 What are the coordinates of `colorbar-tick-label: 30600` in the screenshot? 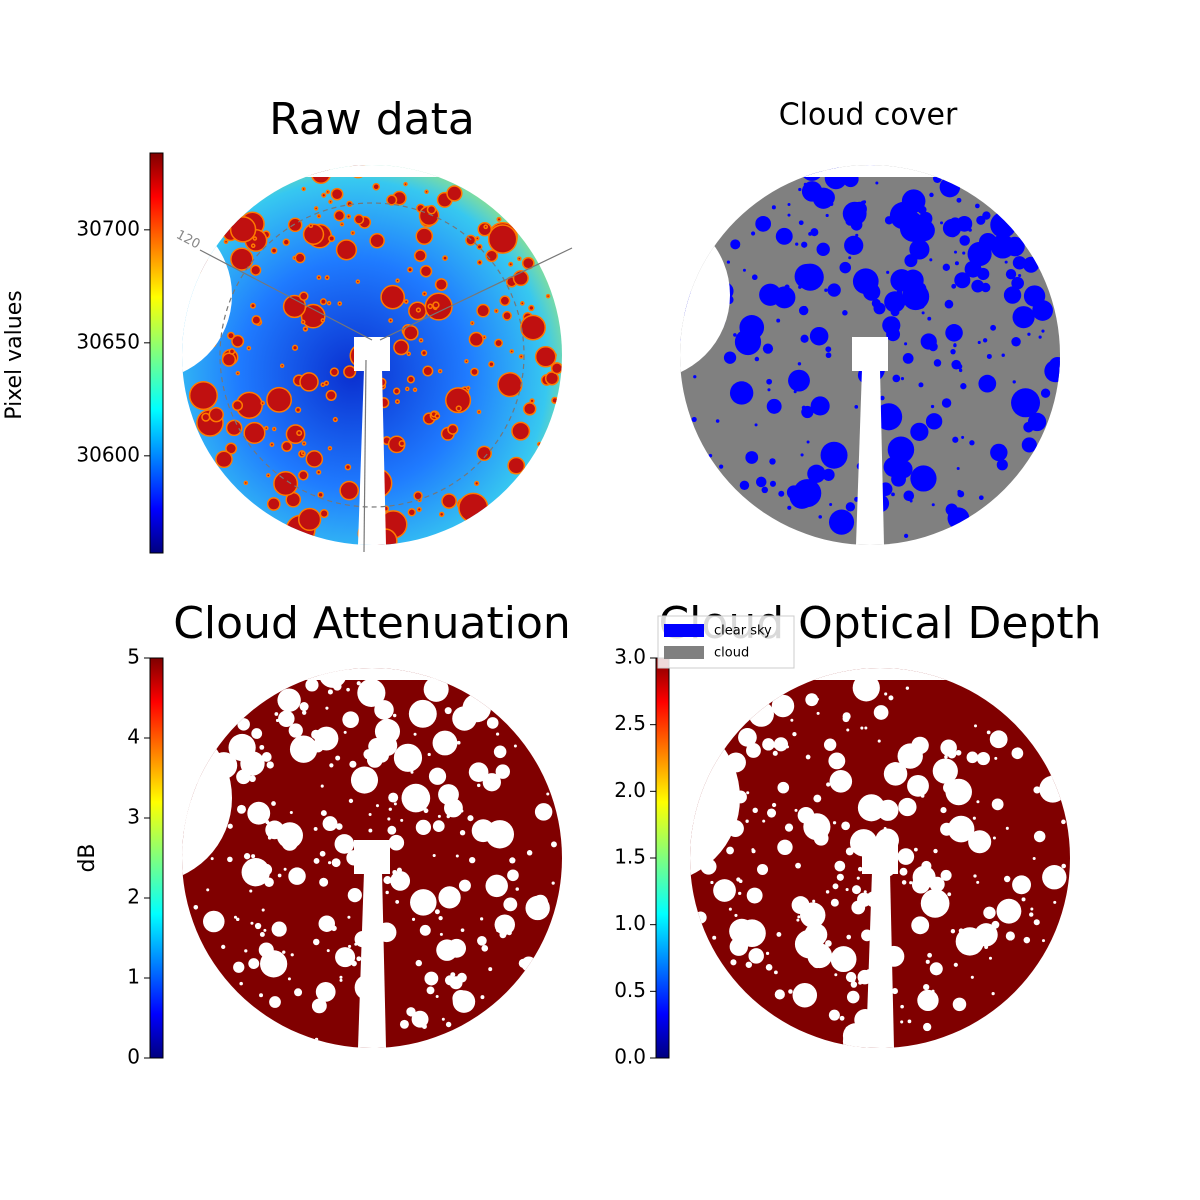 It's located at (108, 454).